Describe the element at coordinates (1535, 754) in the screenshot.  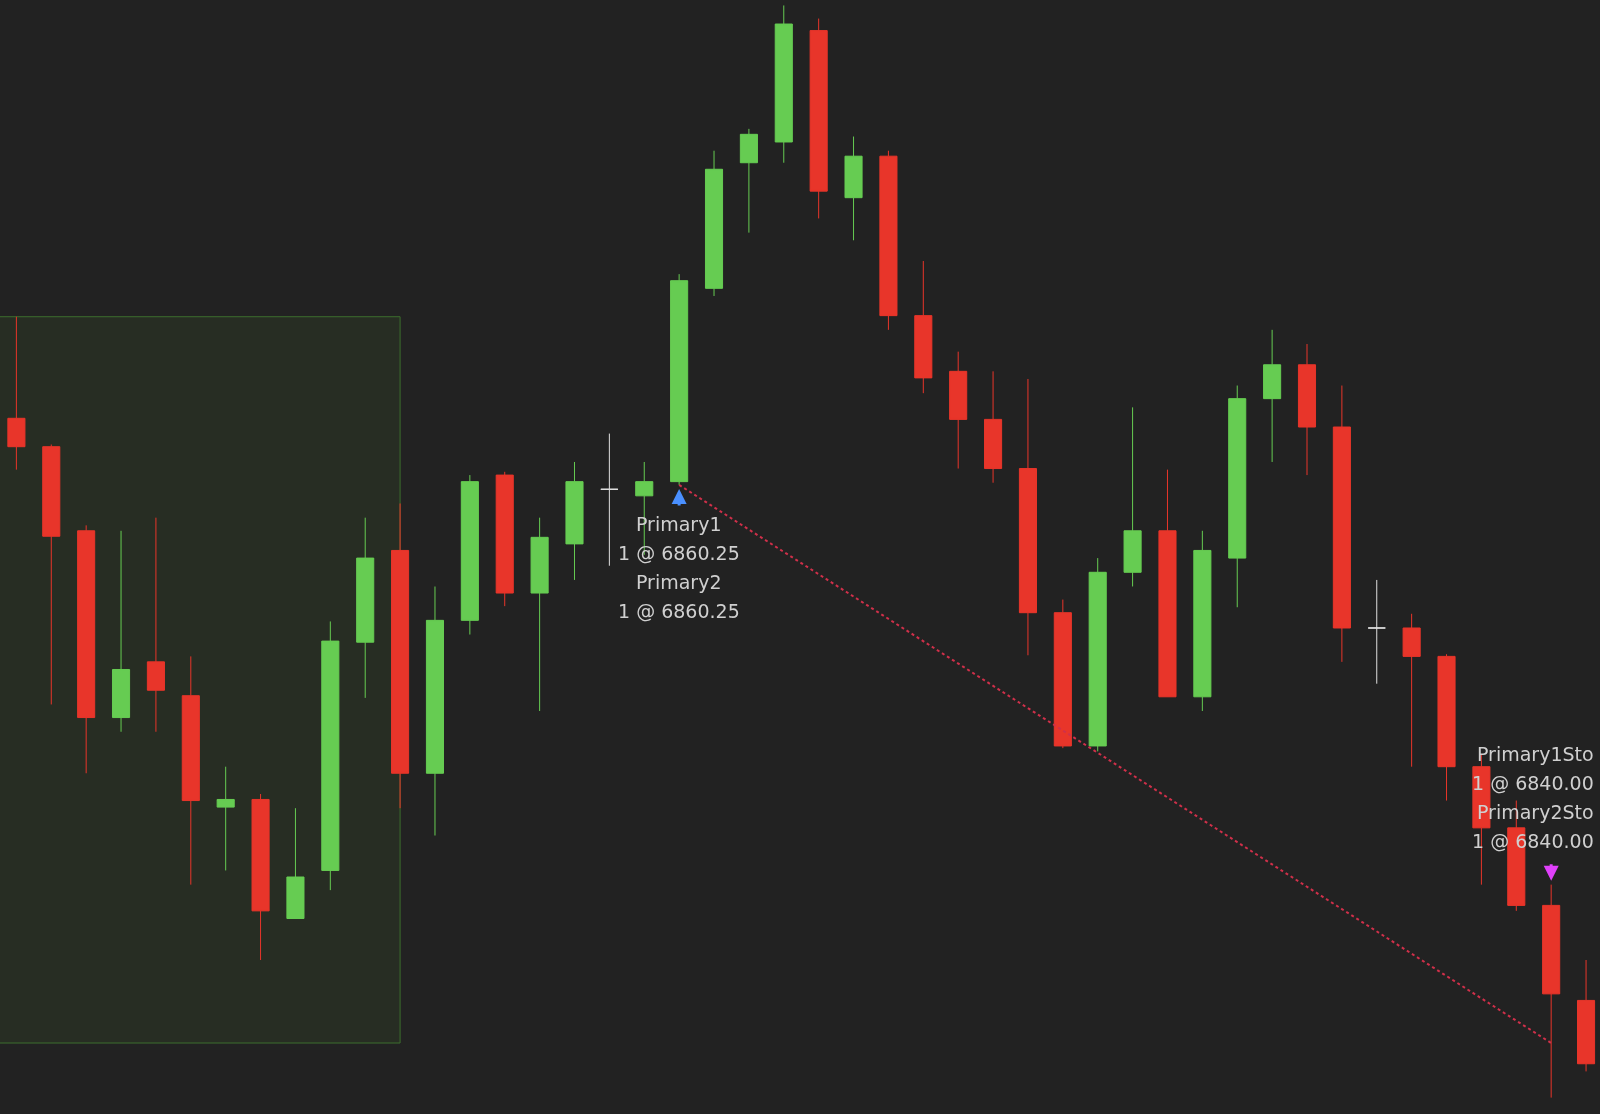
I see `annotation: Primary1Sto` at that location.